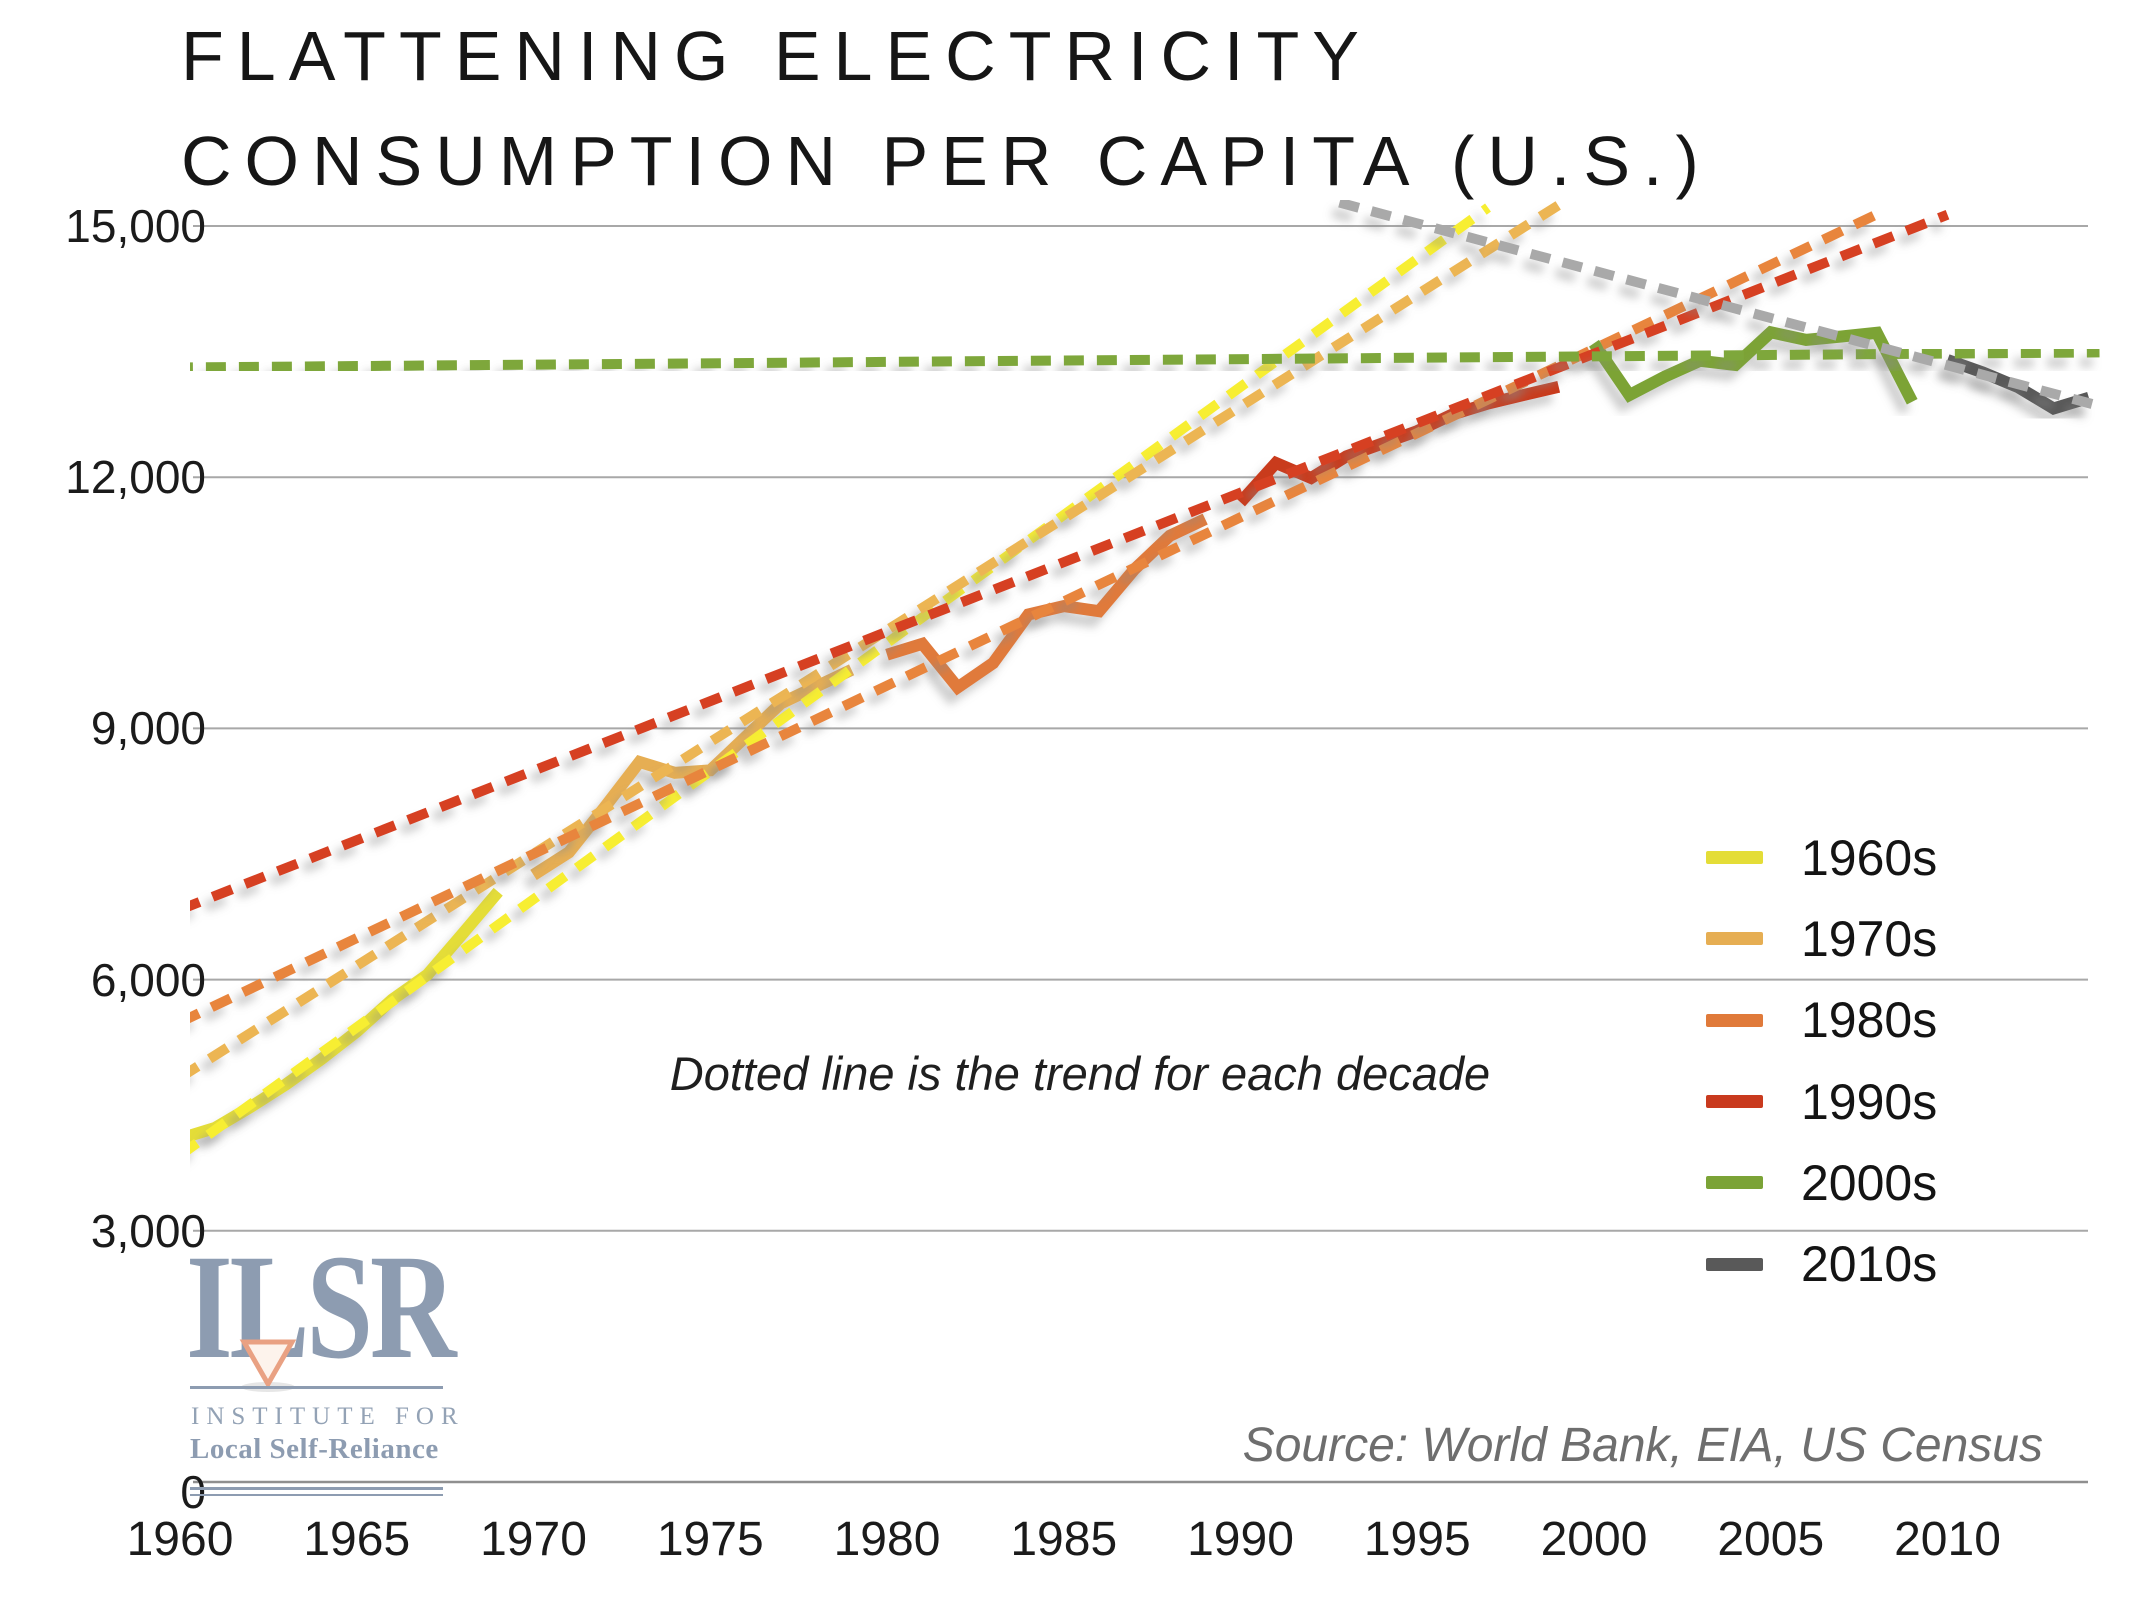 The height and width of the screenshot is (1600, 2133). I want to click on legend-item-1970s: 1970s, so click(1821, 938).